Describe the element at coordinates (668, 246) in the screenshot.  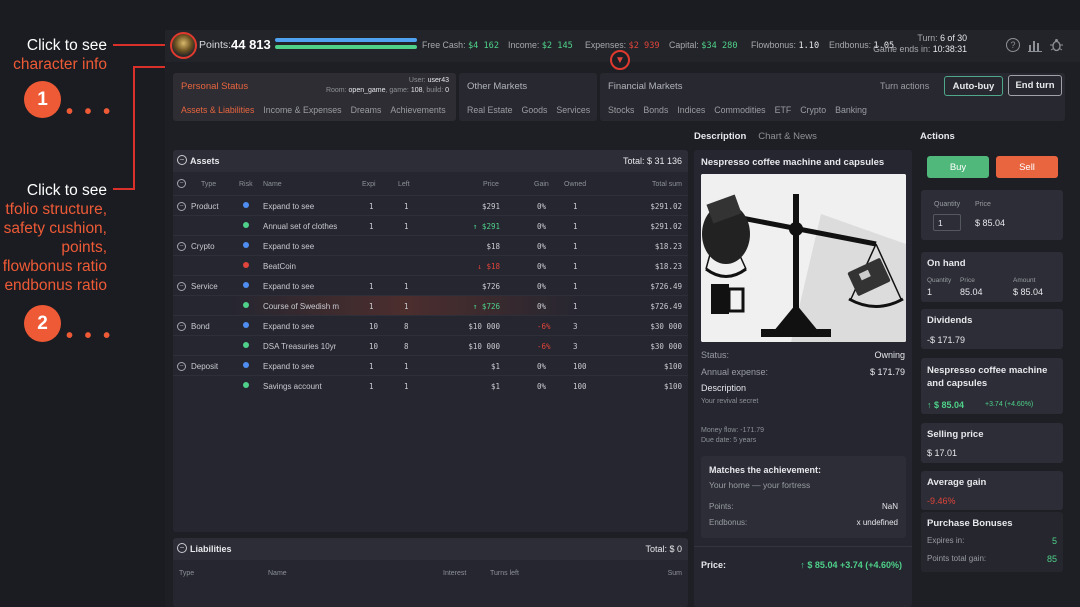
I see `cell-total: $18.23` at that location.